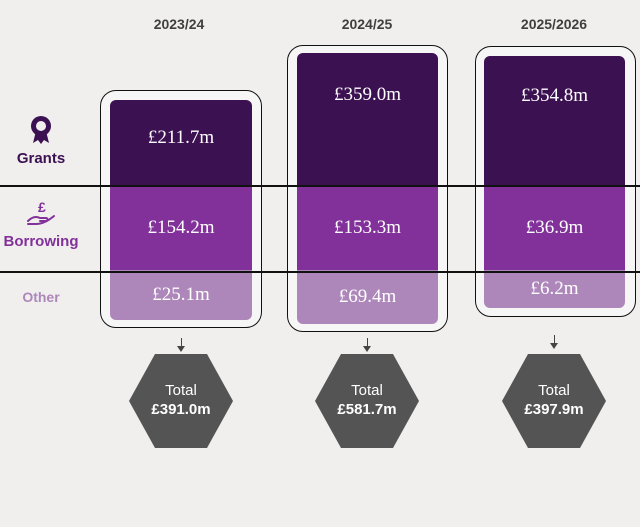 The height and width of the screenshot is (527, 640). I want to click on row-label-other: Other, so click(41, 297).